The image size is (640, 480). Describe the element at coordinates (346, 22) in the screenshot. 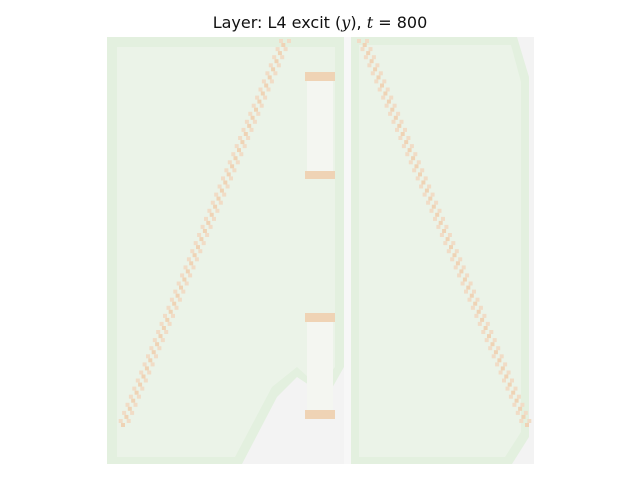

I see `title-variable: y` at that location.